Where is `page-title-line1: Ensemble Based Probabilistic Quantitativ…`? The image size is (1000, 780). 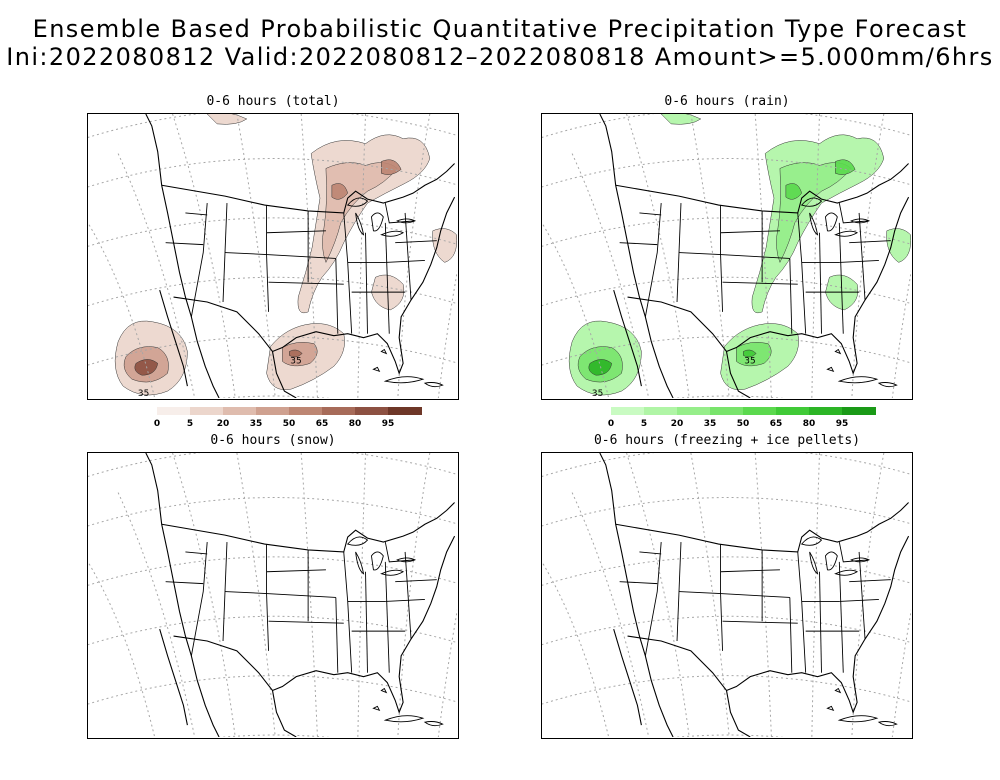
page-title-line1: Ensemble Based Probabilistic Quantitativ… is located at coordinates (500, 29).